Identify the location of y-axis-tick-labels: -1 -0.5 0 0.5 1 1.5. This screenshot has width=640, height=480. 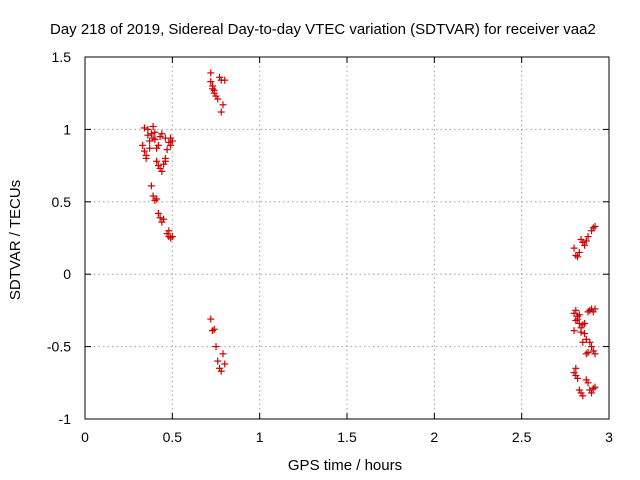
(59, 238).